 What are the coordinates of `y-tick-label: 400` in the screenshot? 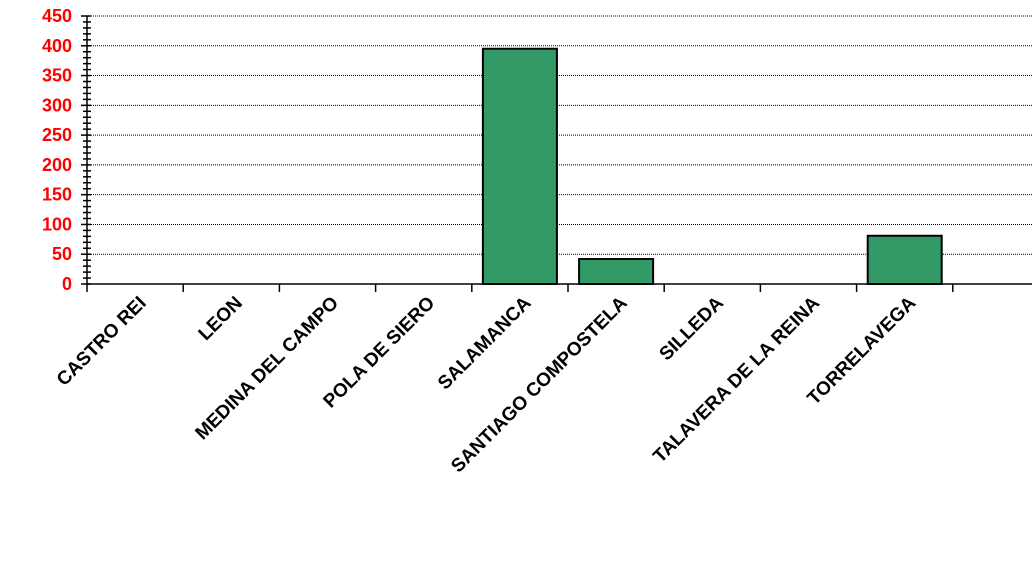 It's located at (57, 46).